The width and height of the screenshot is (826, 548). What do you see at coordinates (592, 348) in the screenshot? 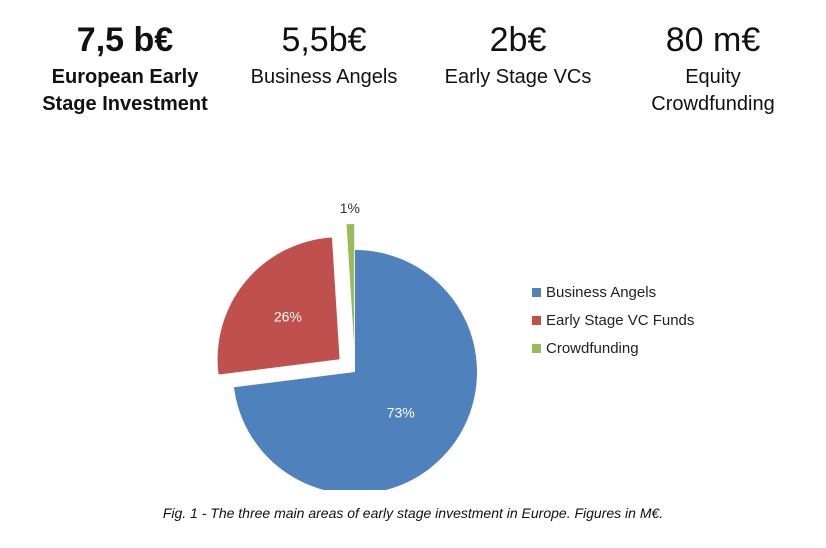
I see `legend-label: Crowdfunding` at bounding box center [592, 348].